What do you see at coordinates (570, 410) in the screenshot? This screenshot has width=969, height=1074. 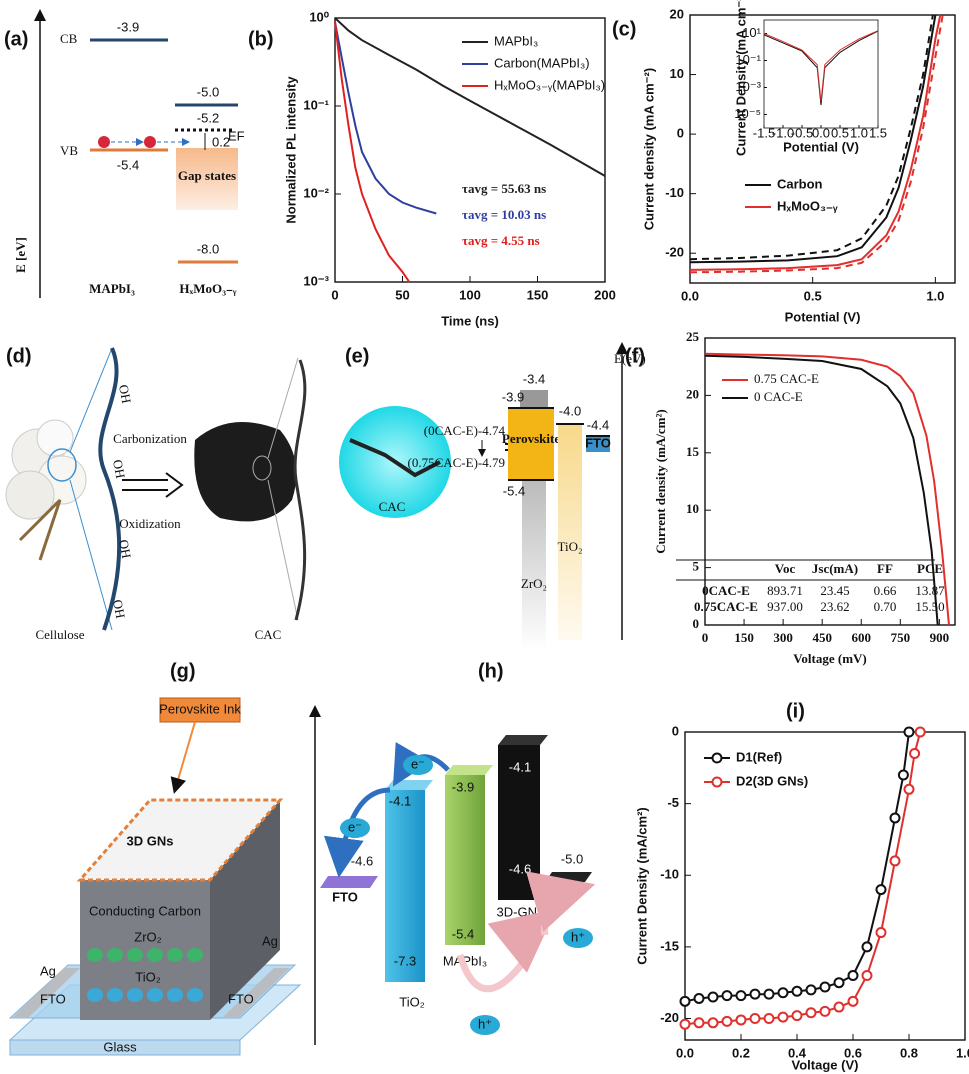 I see `level-label: -4.0` at bounding box center [570, 410].